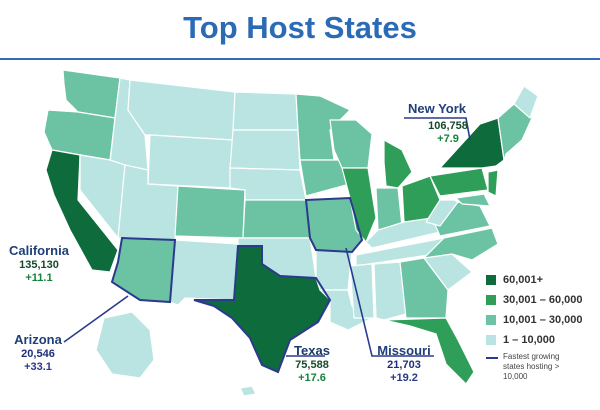 This screenshot has height=410, width=600. What do you see at coordinates (39, 277) in the screenshot?
I see `label-california-growth: +11.1` at bounding box center [39, 277].